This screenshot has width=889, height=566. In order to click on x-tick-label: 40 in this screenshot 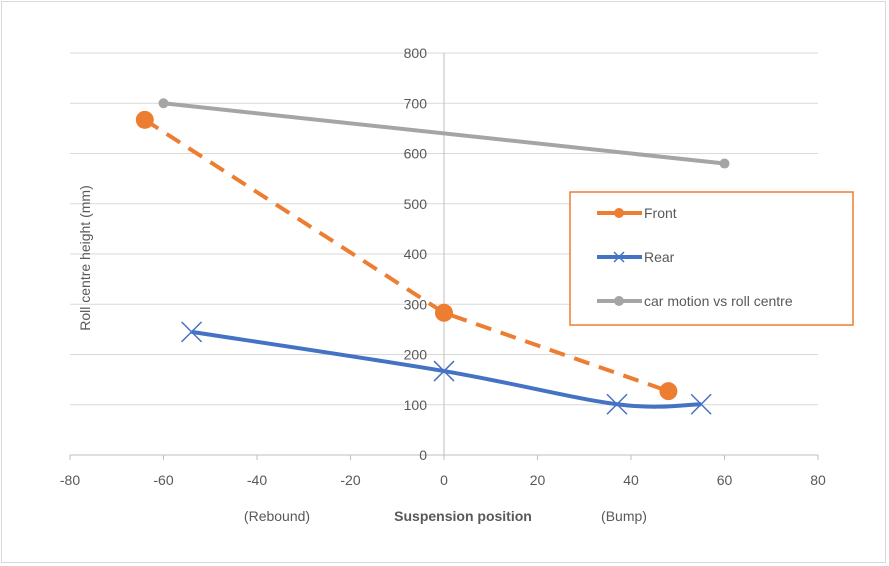, I will do `click(631, 480)`.